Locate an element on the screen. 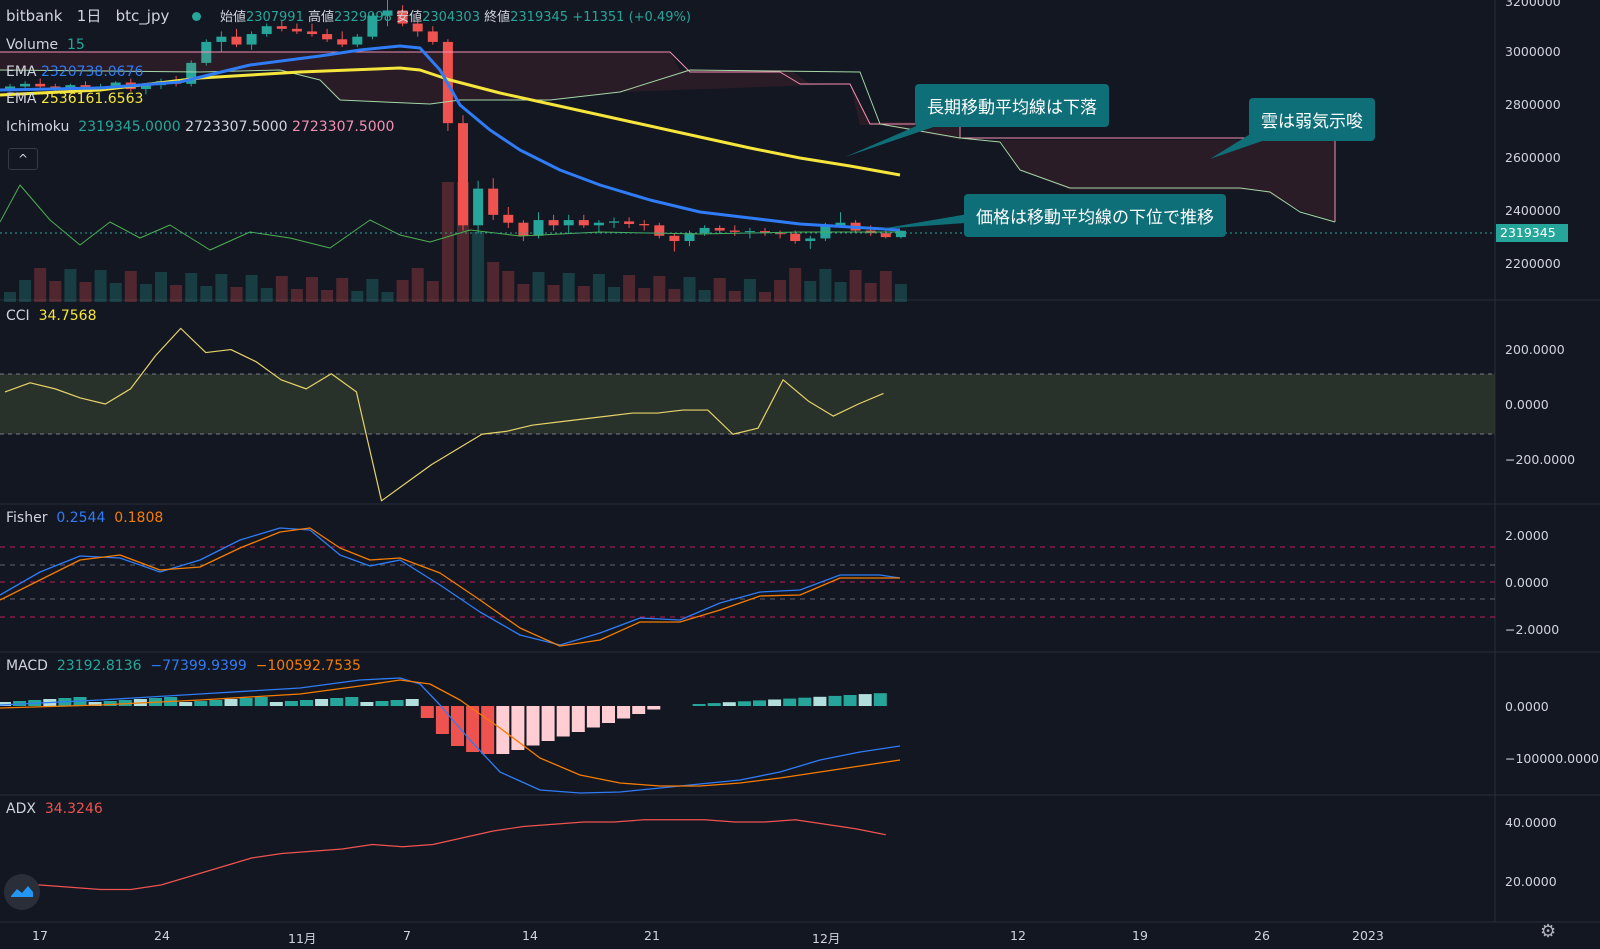  cci-legend: CCI 34.7568 is located at coordinates (51, 316).